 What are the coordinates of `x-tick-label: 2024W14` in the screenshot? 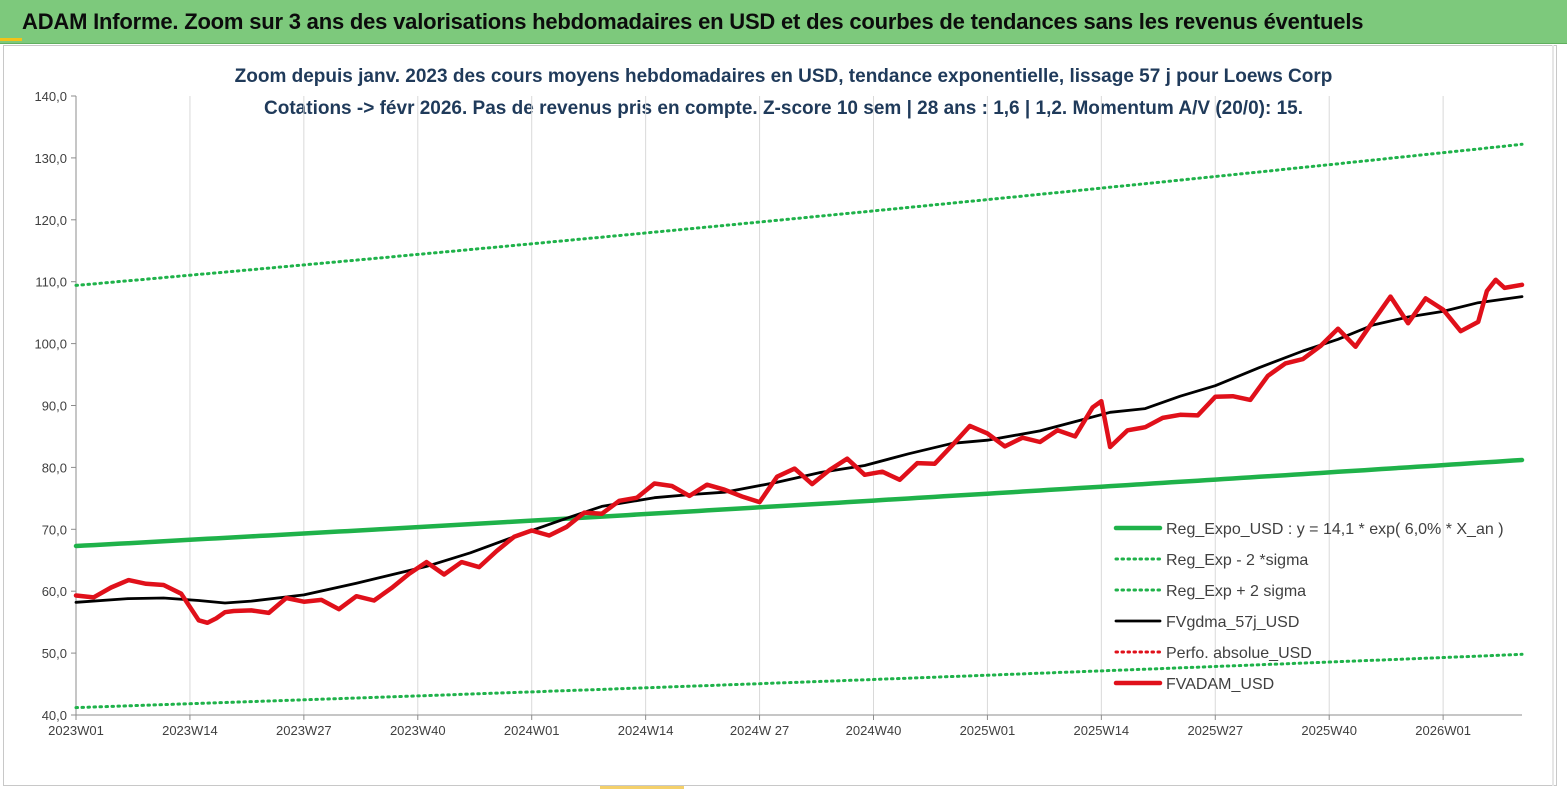 It's located at (646, 730).